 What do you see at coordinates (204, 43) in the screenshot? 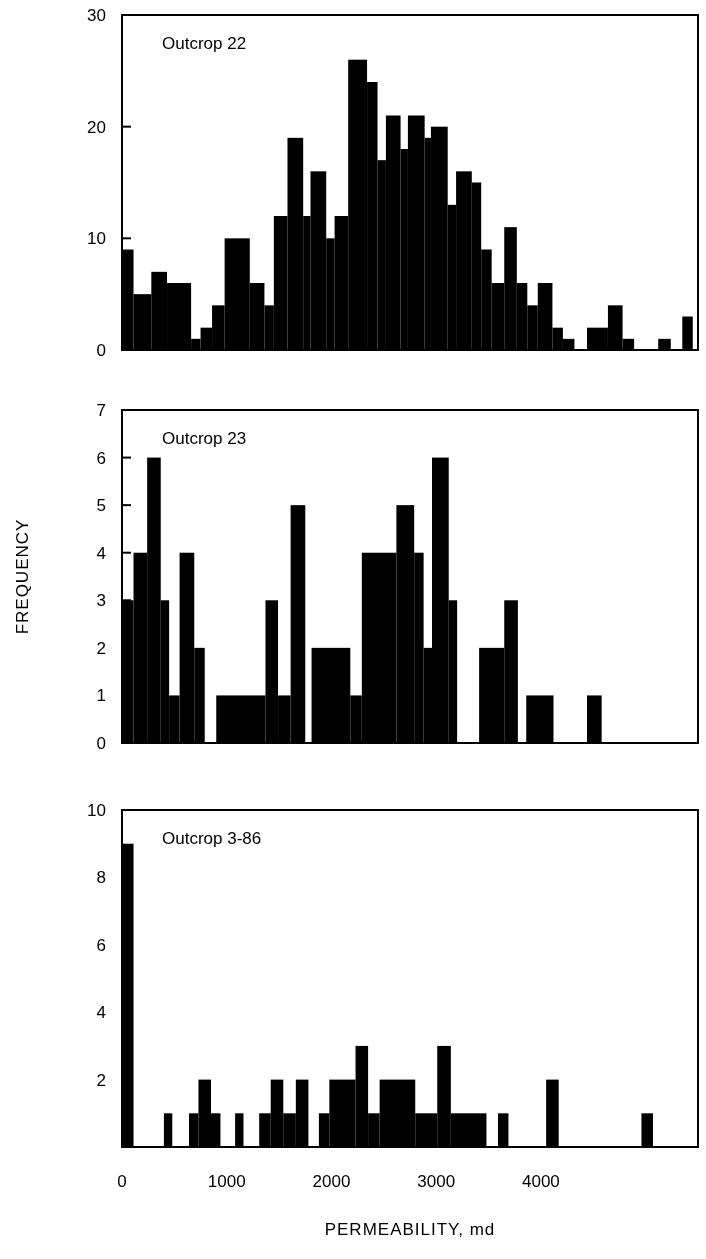
I see `text: Outcrop 22` at bounding box center [204, 43].